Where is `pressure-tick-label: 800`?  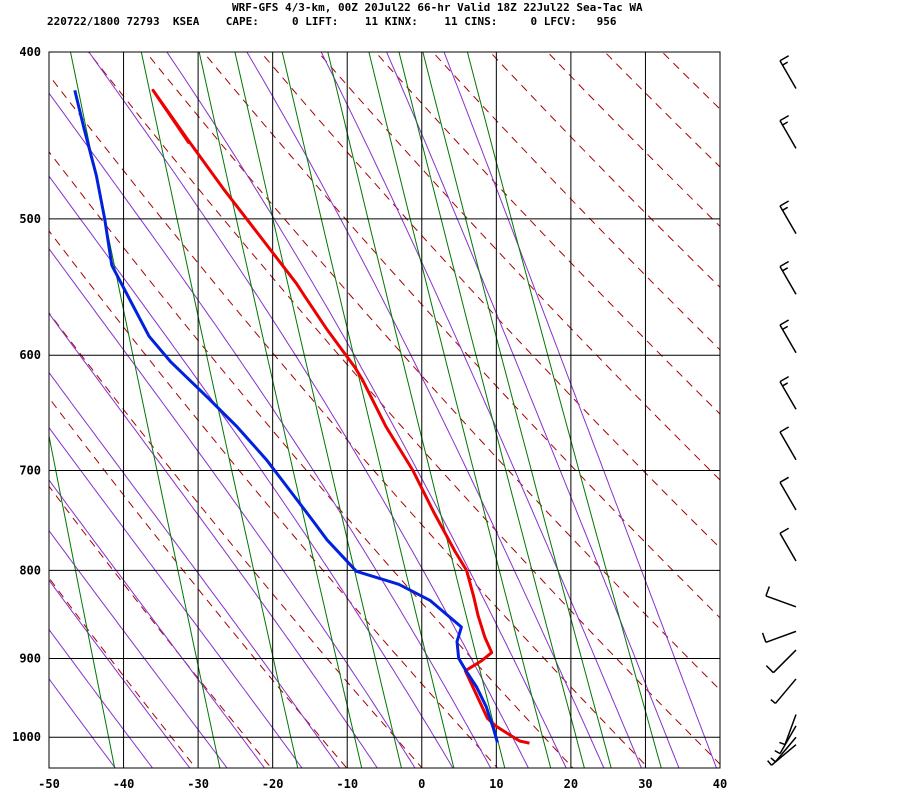
pressure-tick-label: 800 is located at coordinates (30, 570).